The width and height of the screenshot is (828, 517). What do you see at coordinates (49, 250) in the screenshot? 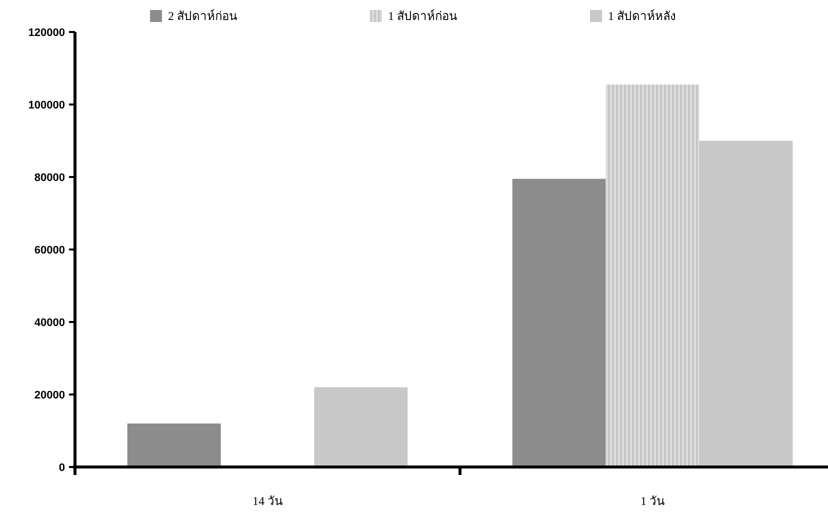
I see `y-tick-label: 60000` at bounding box center [49, 250].